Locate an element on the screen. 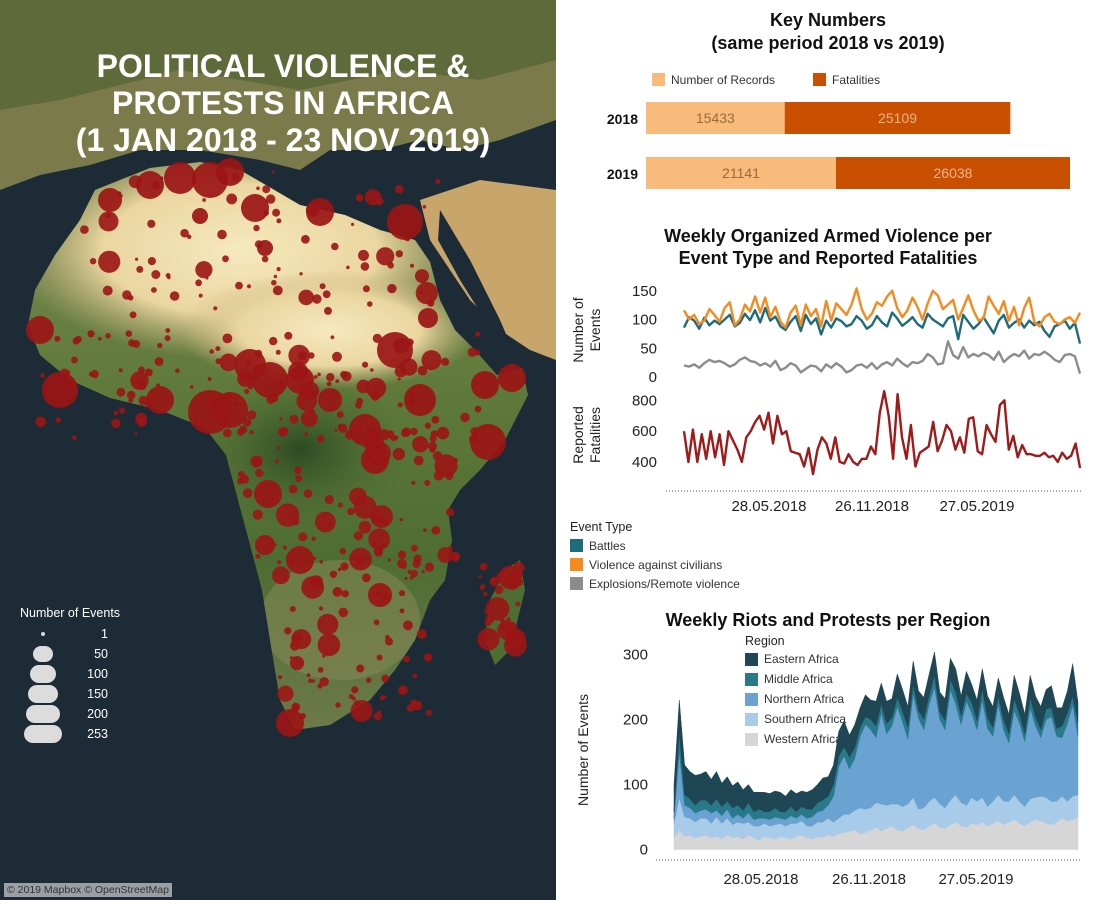  legend-item-battles: Battles is located at coordinates (655, 545).